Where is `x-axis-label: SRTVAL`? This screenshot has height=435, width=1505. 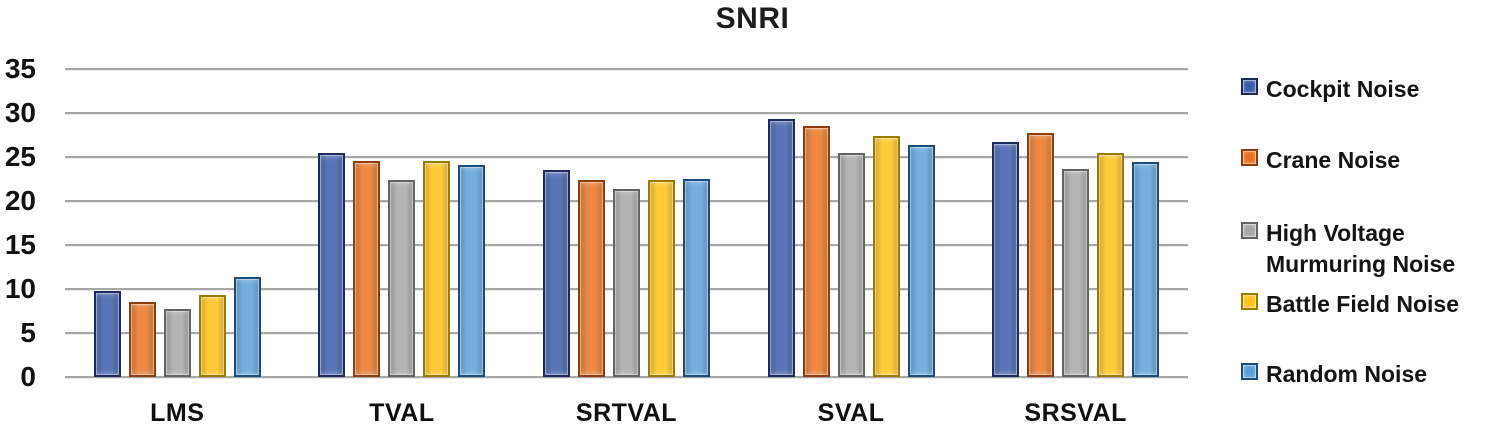
x-axis-label: SRTVAL is located at coordinates (626, 413).